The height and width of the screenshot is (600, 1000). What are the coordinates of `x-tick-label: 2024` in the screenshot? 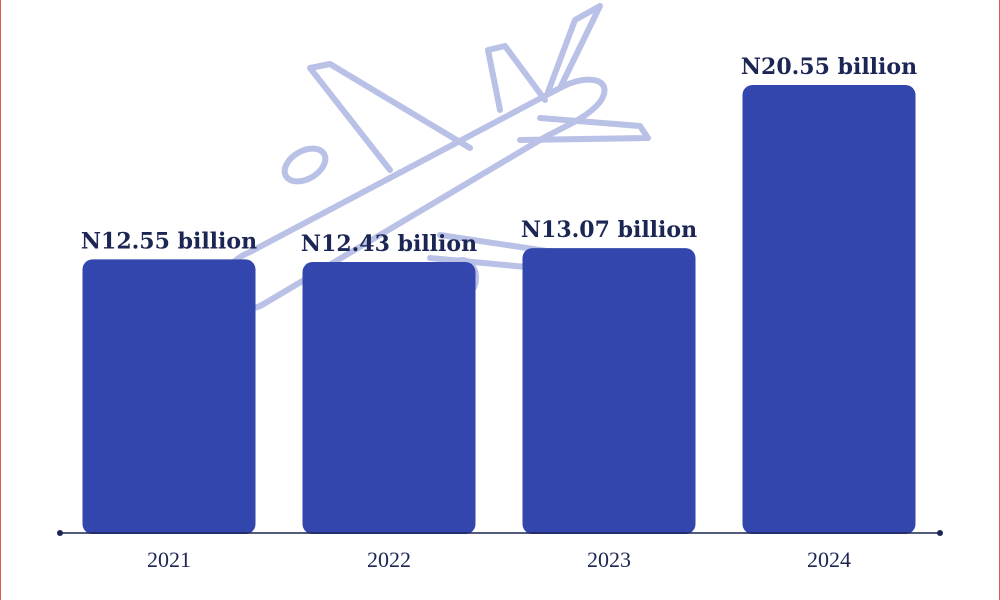 It's located at (829, 559).